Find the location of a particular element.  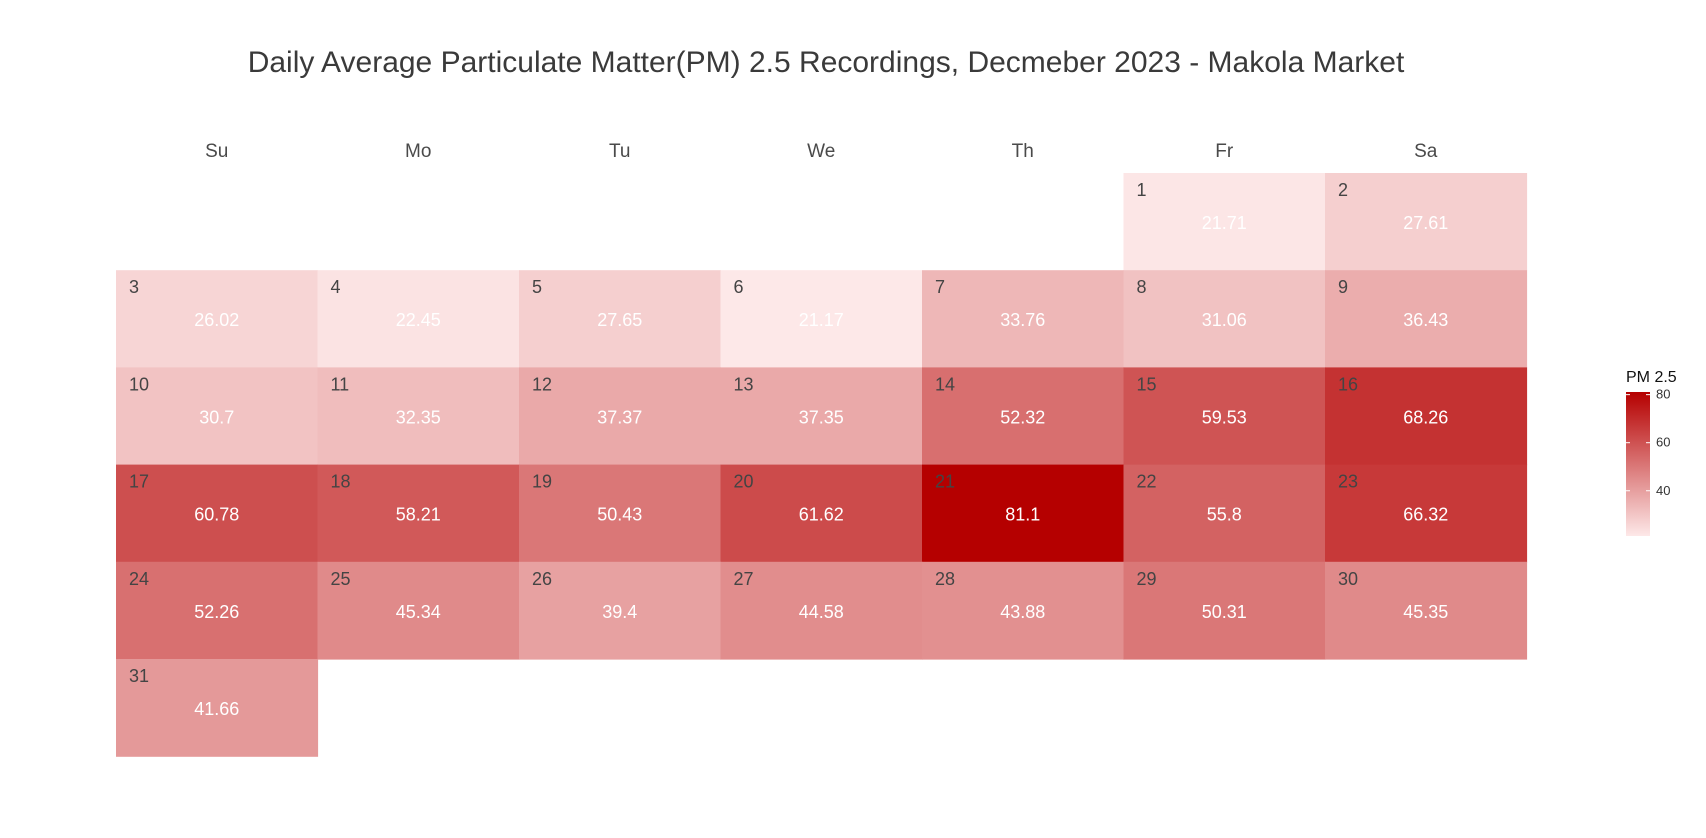

day-value-label: 44.58 is located at coordinates (821, 612).